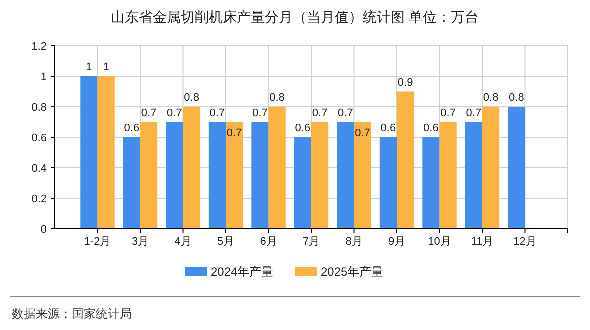  I want to click on data-label: 0.9, so click(406, 82).